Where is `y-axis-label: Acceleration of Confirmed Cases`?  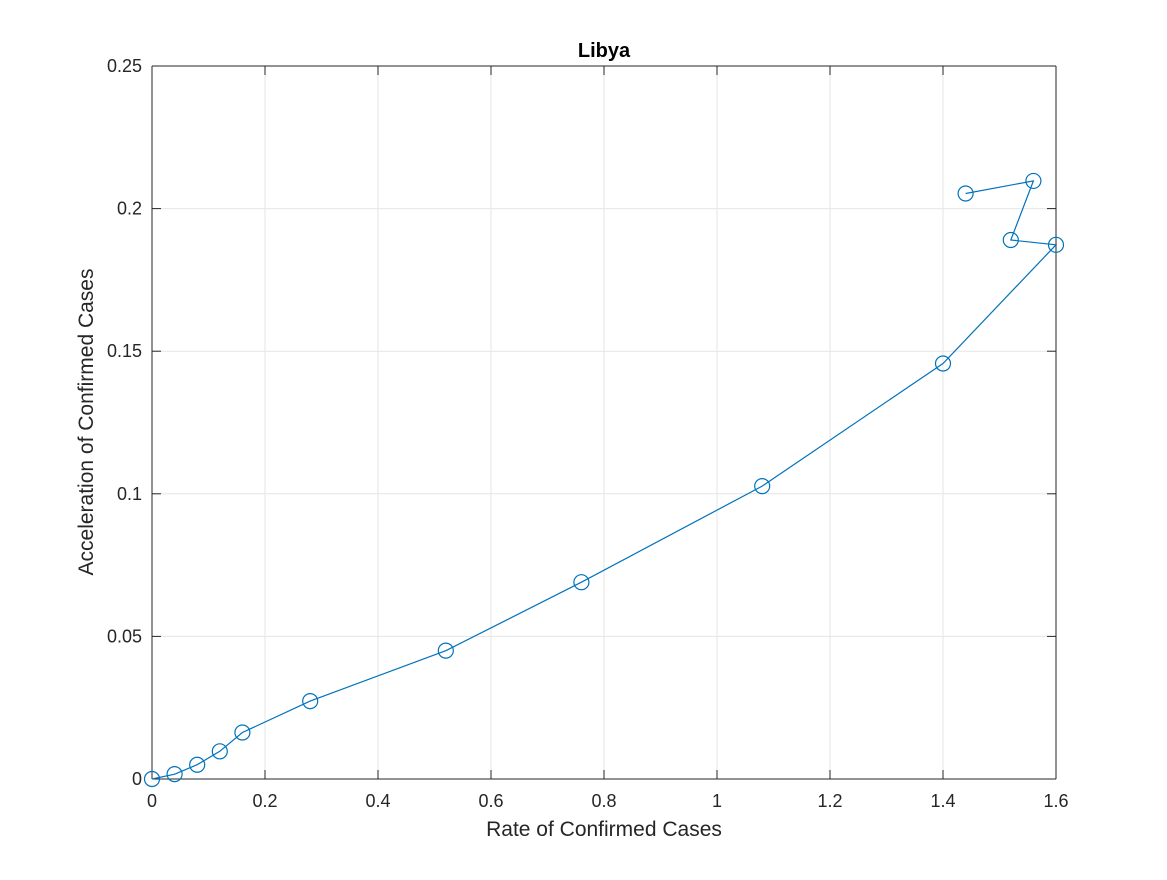 y-axis-label: Acceleration of Confirmed Cases is located at coordinates (86, 422).